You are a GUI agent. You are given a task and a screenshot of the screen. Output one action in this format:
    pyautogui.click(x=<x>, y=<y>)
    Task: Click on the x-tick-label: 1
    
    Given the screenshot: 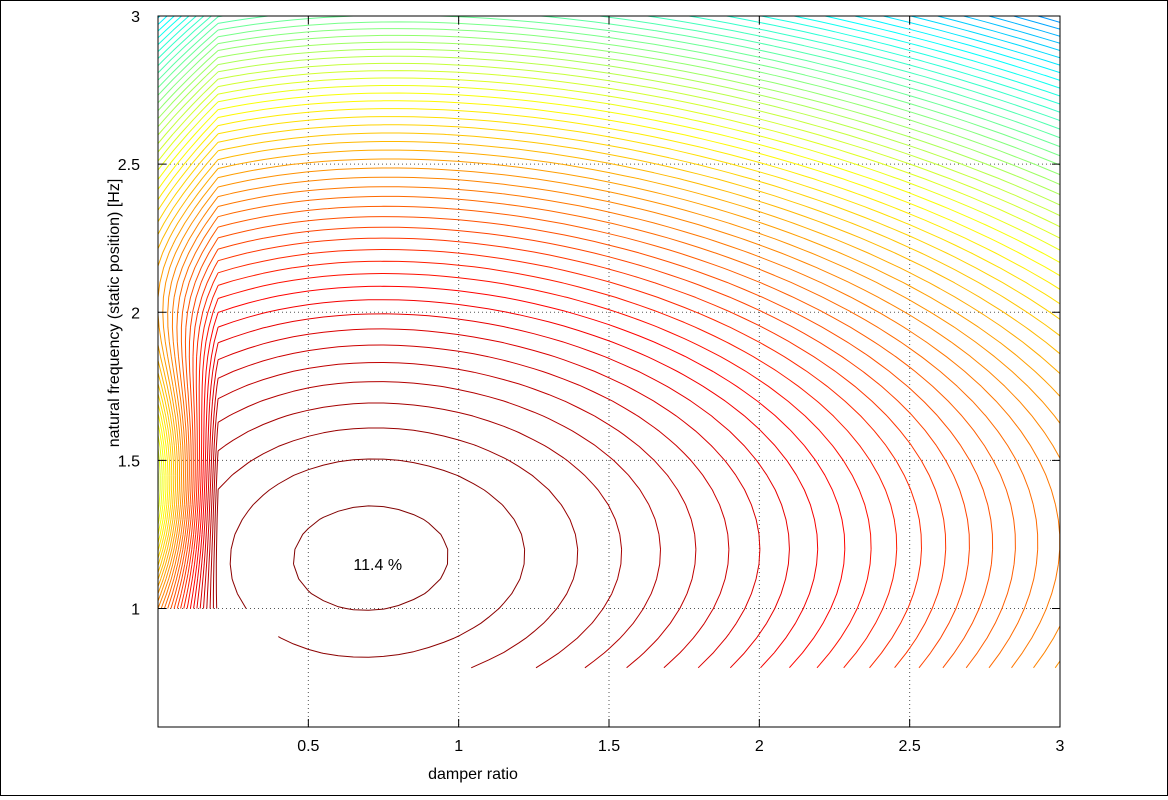 What is the action you would take?
    pyautogui.click(x=458, y=746)
    